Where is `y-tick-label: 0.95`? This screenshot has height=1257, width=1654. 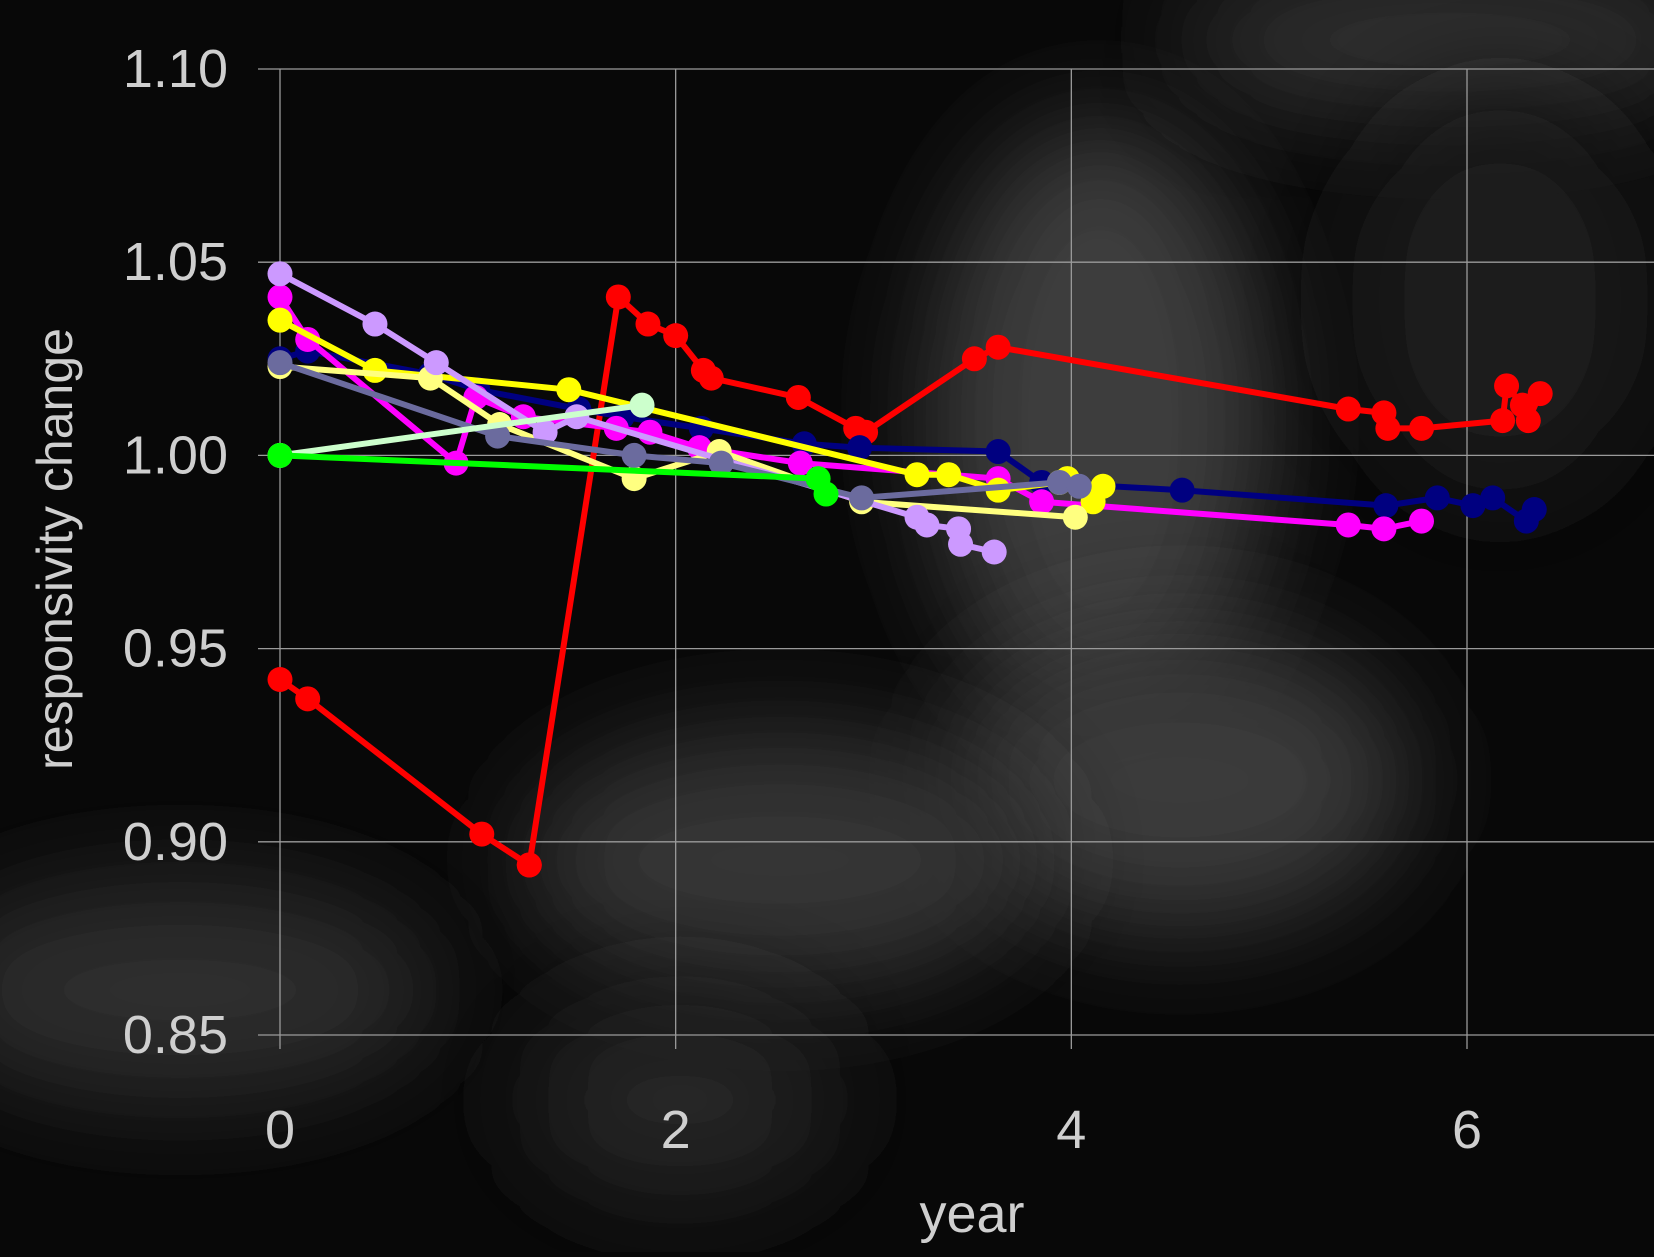 y-tick-label: 0.95 is located at coordinates (175, 649).